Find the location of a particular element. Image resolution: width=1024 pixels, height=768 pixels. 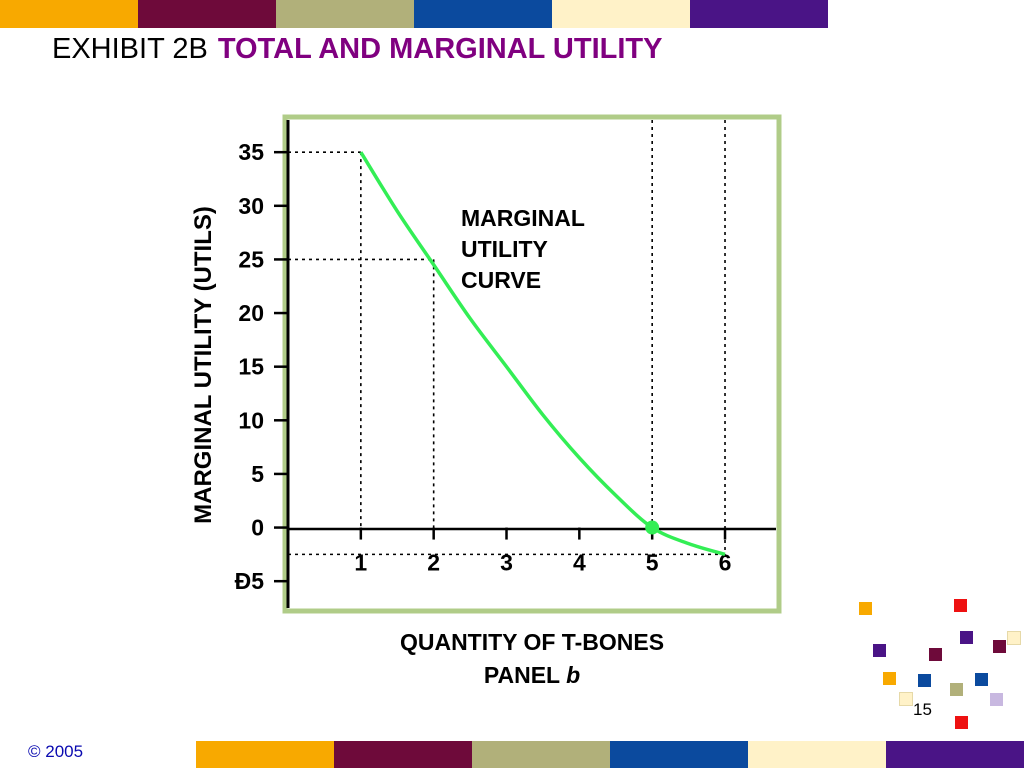

bottom-color-band is located at coordinates (610, 754).